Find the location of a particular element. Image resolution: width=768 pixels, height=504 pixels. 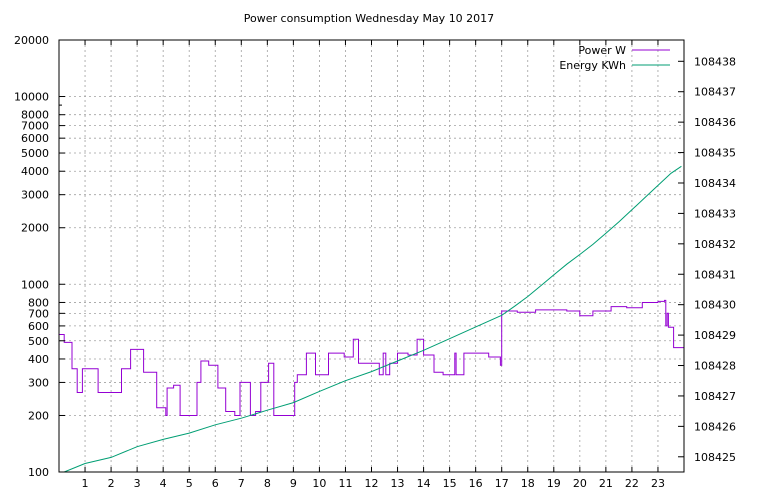

y2-tick-label: 108433 is located at coordinates (715, 213).